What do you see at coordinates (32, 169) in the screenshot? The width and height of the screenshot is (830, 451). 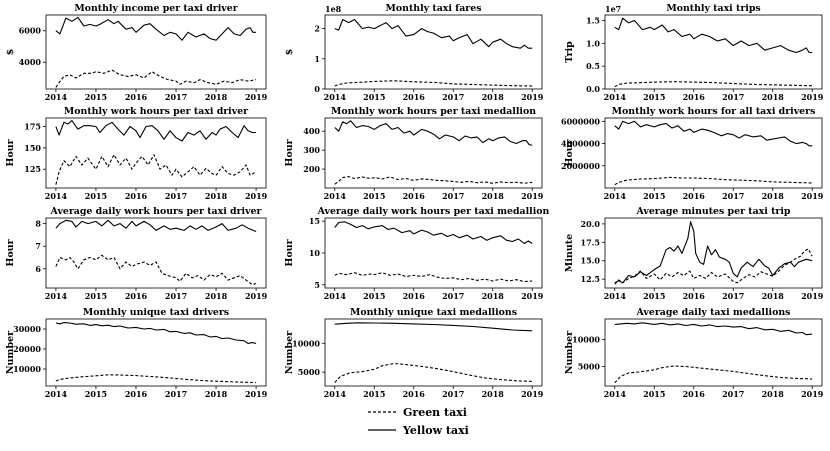 I see `y-tick-label: 125` at bounding box center [32, 169].